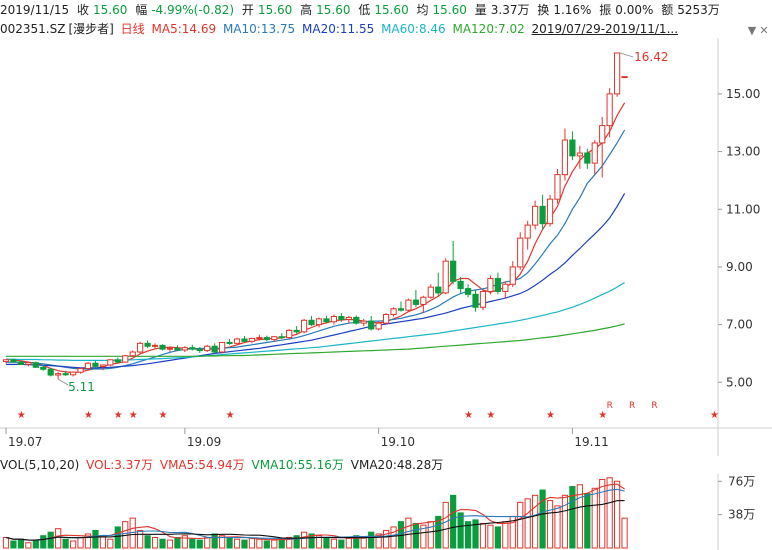 This screenshot has width=772, height=550. Describe the element at coordinates (35, 10) in the screenshot. I see `quote-date: 2019/11/15` at that location.